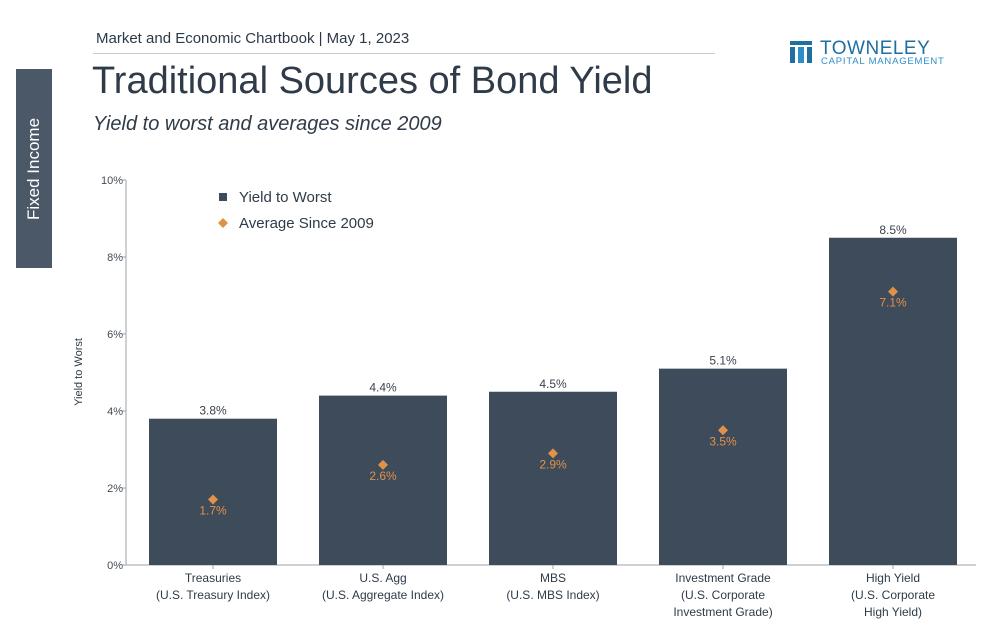  What do you see at coordinates (79, 372) in the screenshot?
I see `y-axis-label: Yield to Worst` at bounding box center [79, 372].